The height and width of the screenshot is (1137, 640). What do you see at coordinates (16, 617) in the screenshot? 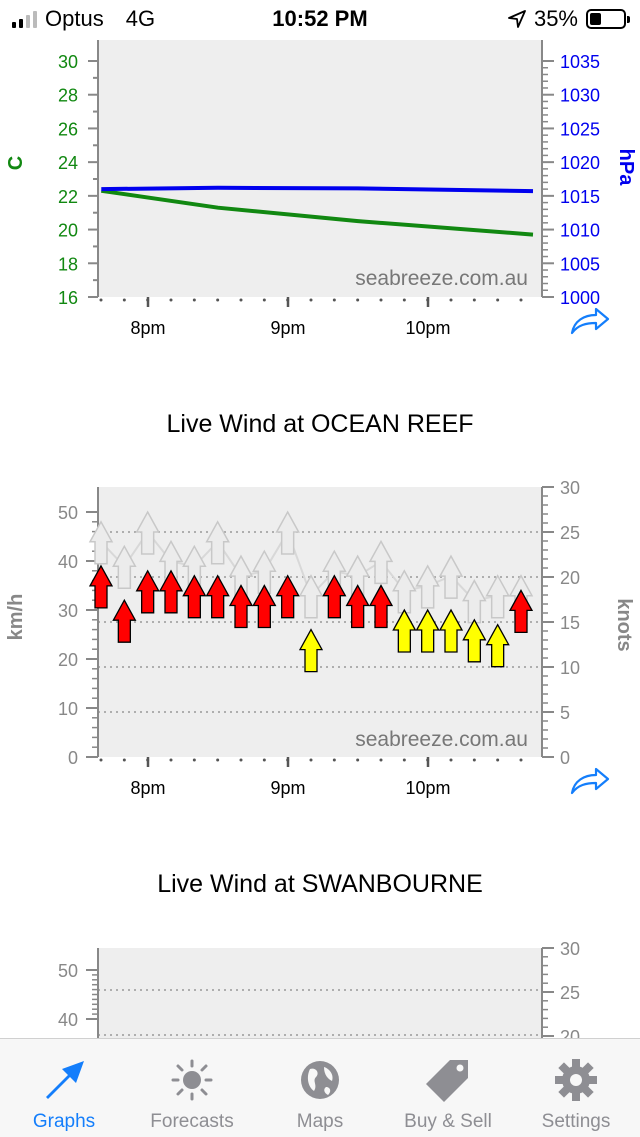
I see `kmh-axis-label: km/h` at bounding box center [16, 617].